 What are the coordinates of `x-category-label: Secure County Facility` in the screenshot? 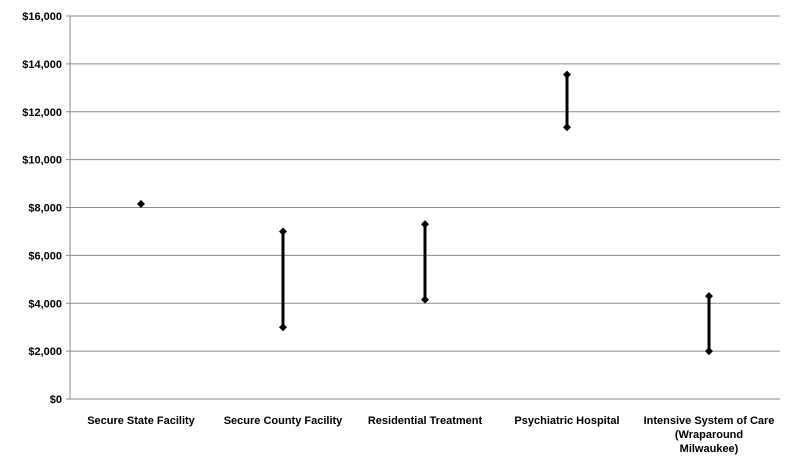 It's located at (283, 421).